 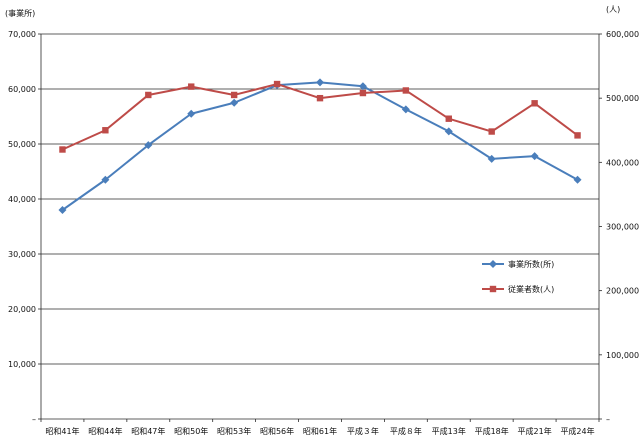 I want to click on right-axis-unit-label: (人), so click(x=613, y=9).